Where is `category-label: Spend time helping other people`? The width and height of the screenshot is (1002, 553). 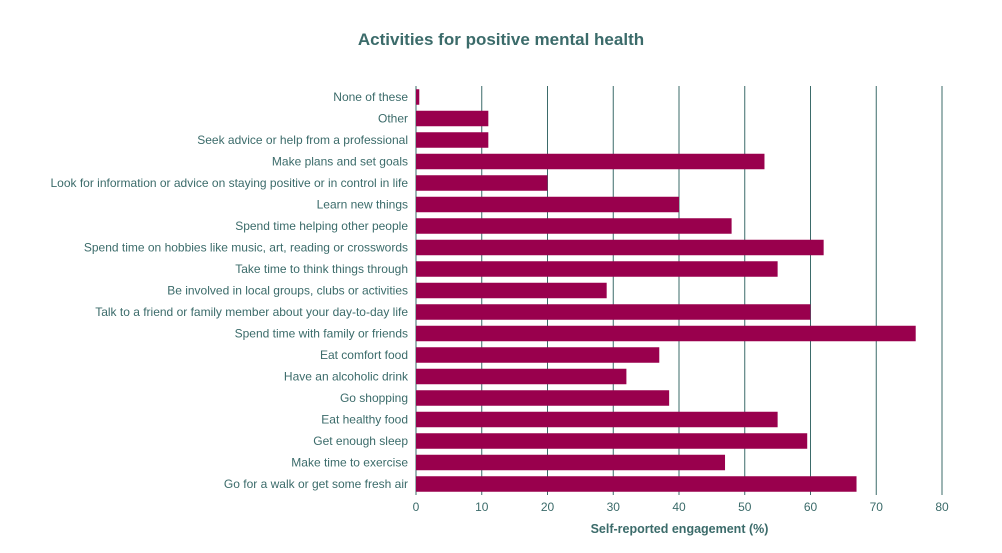
category-label: Spend time helping other people is located at coordinates (321, 226).